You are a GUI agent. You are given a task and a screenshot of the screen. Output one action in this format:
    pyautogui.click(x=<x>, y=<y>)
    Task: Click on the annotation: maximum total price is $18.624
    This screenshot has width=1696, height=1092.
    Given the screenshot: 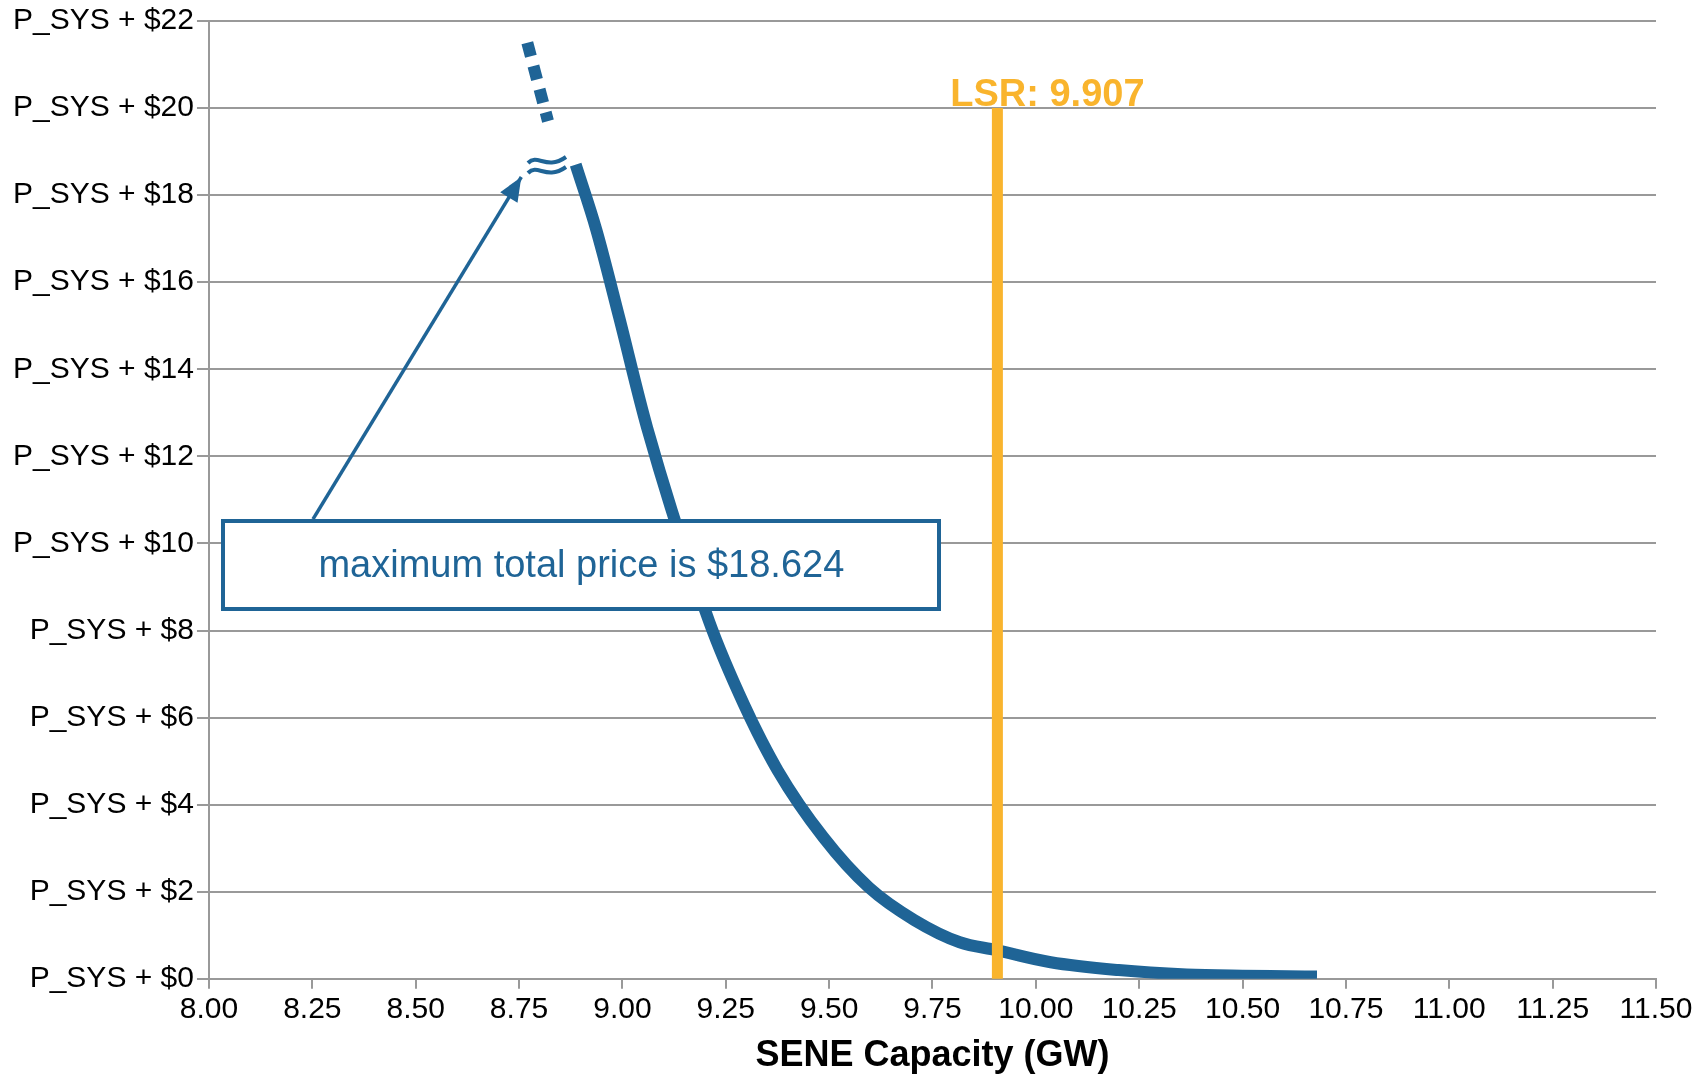 What is the action you would take?
    pyautogui.click(x=581, y=565)
    